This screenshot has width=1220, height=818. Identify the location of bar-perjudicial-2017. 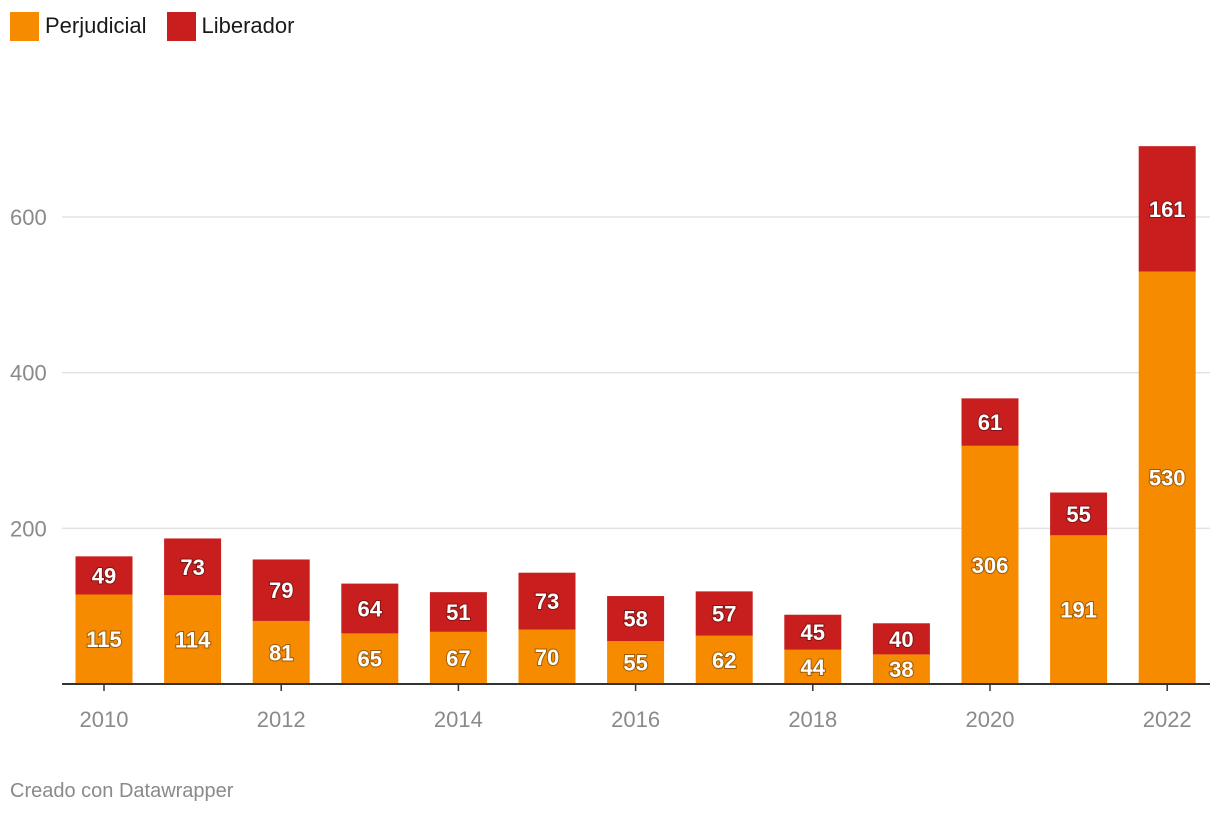
(724, 659).